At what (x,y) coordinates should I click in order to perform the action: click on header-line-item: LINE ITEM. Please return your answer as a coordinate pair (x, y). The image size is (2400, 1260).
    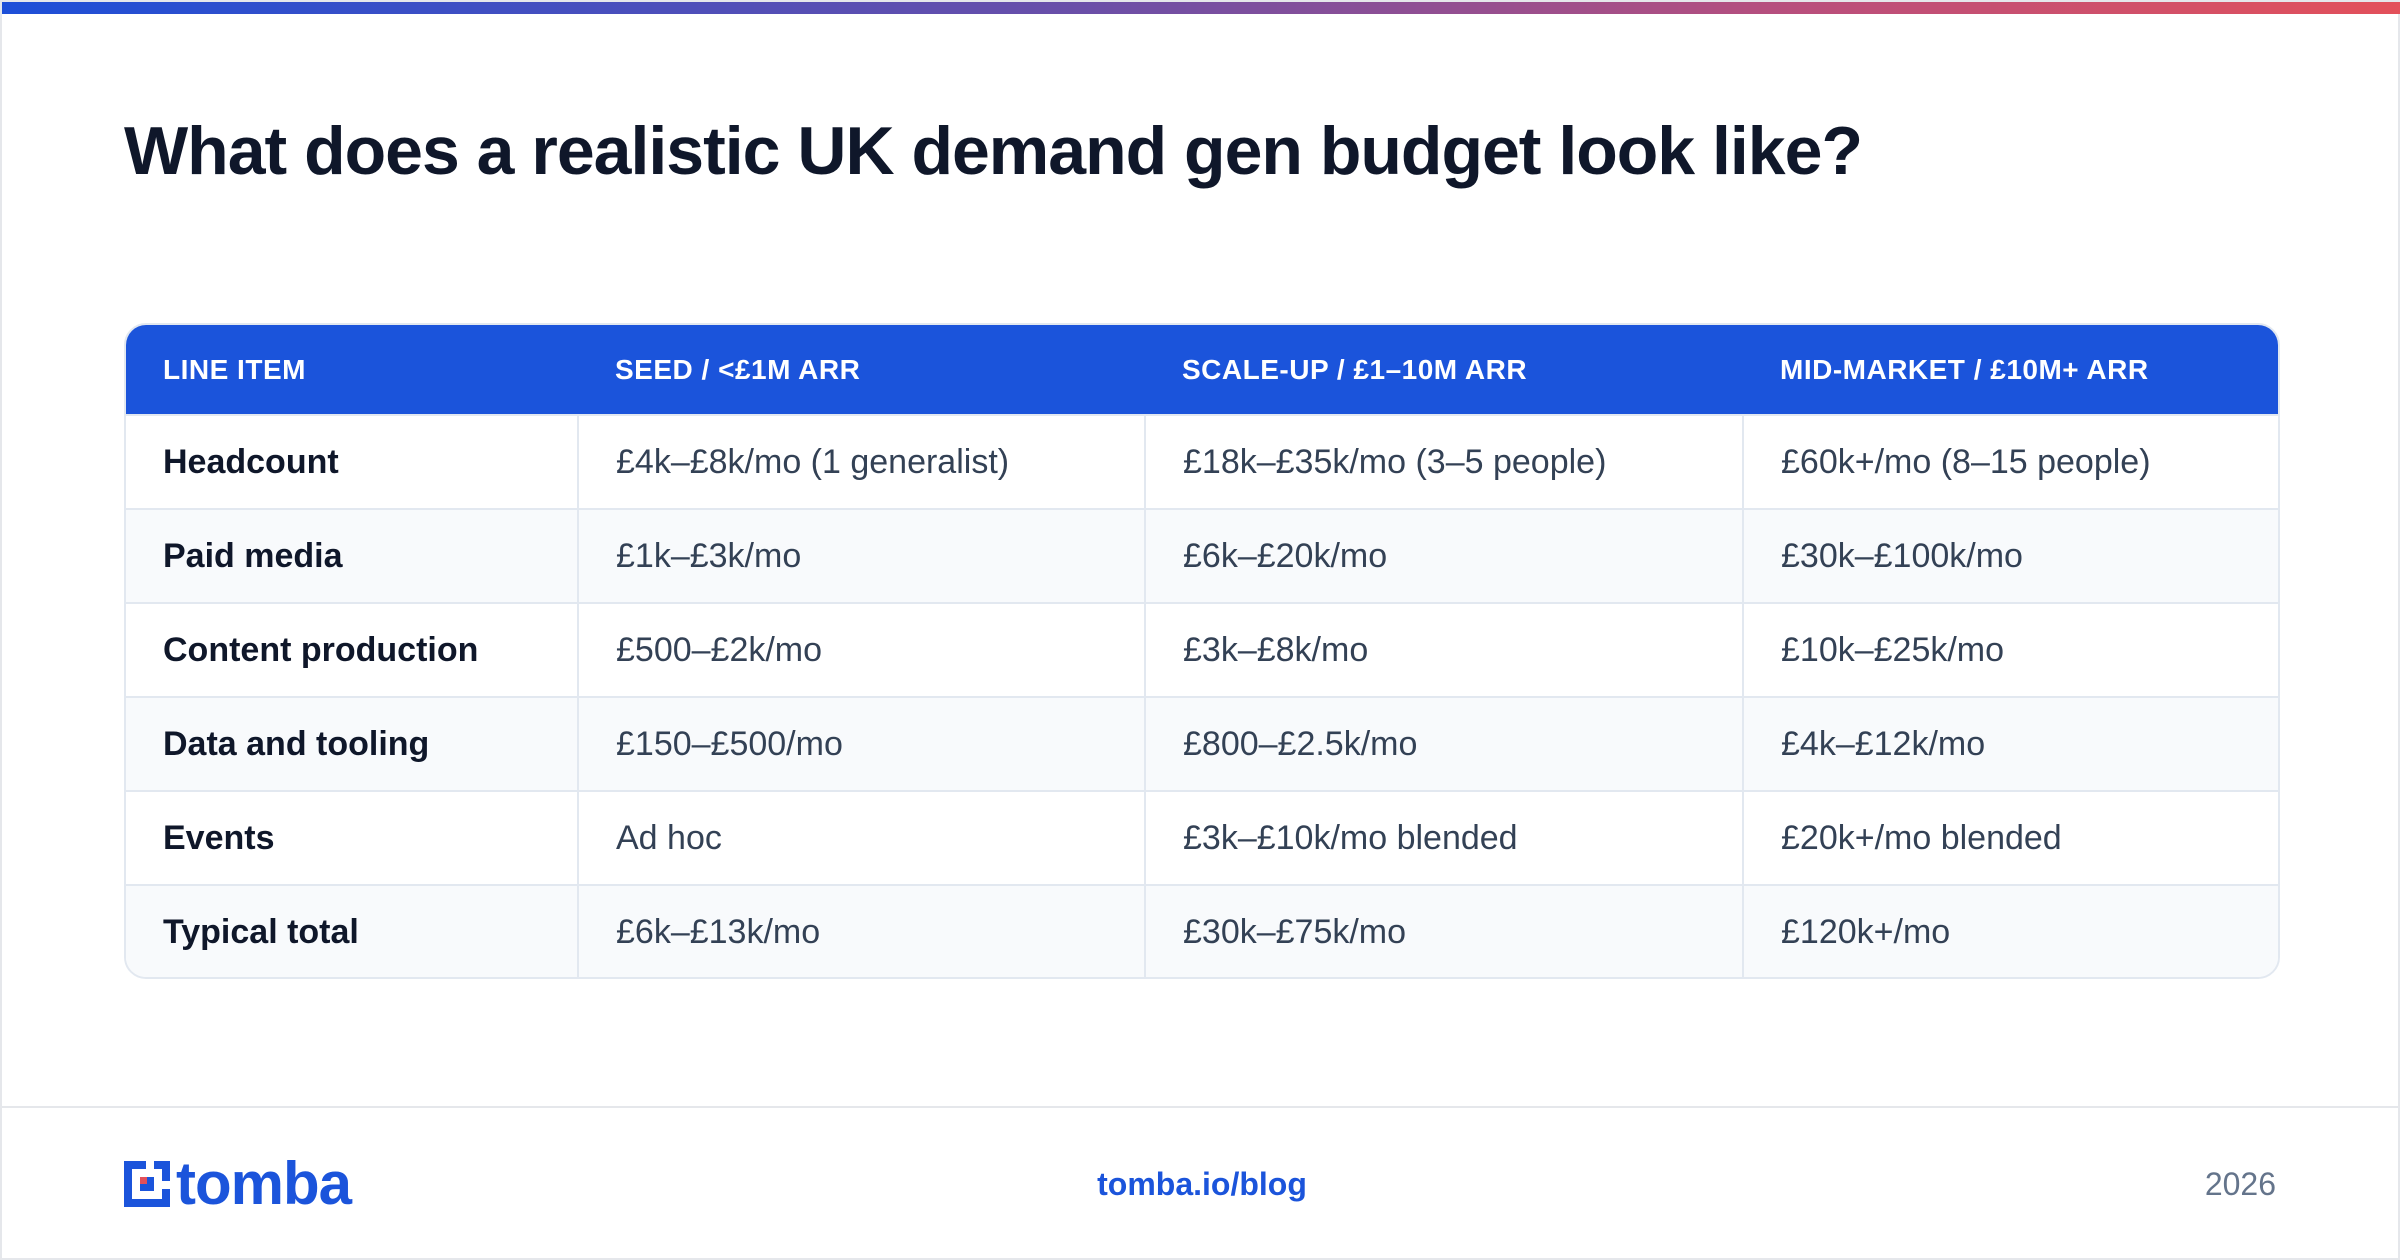
    Looking at the image, I should click on (234, 369).